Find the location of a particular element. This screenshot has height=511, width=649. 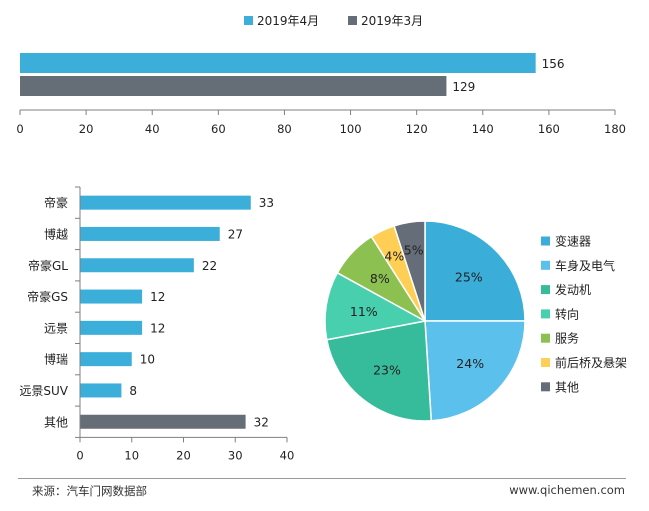

bar-value-1: 156 is located at coordinates (553, 64).